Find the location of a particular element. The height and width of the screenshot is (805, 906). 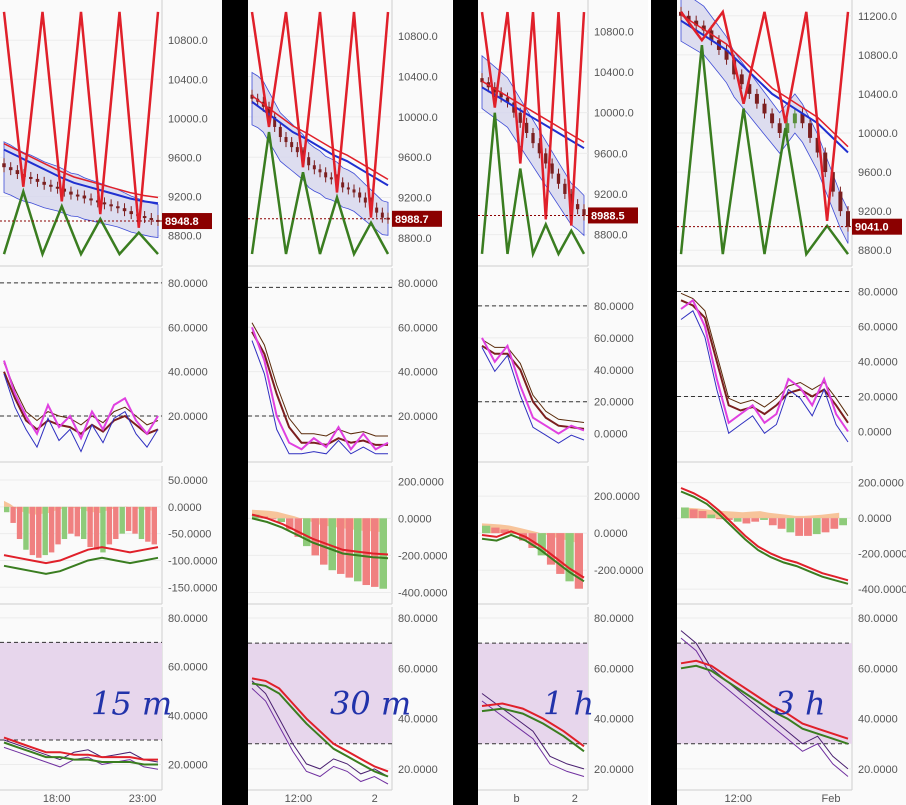

stoch-ma-line is located at coordinates (533, 381).